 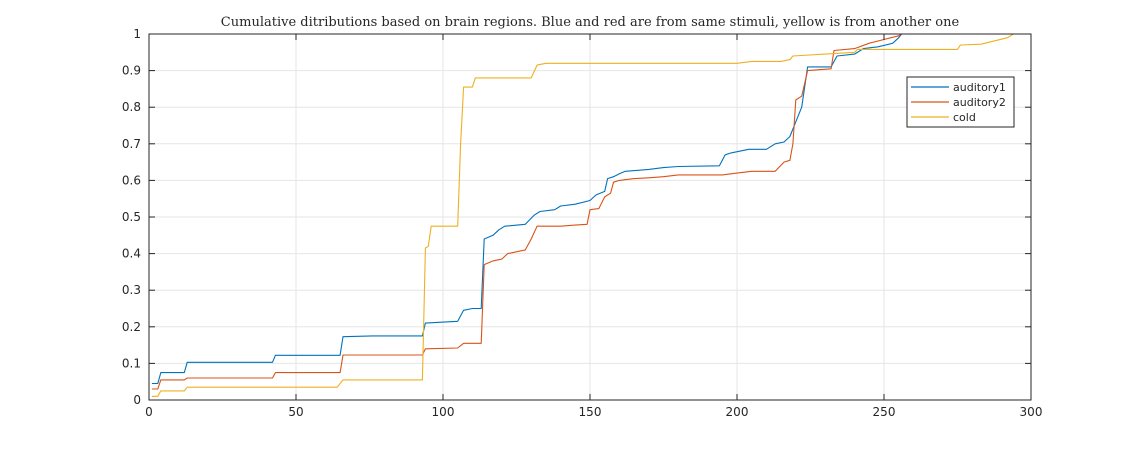 I want to click on y-tick-label: 0.6, so click(x=131, y=180).